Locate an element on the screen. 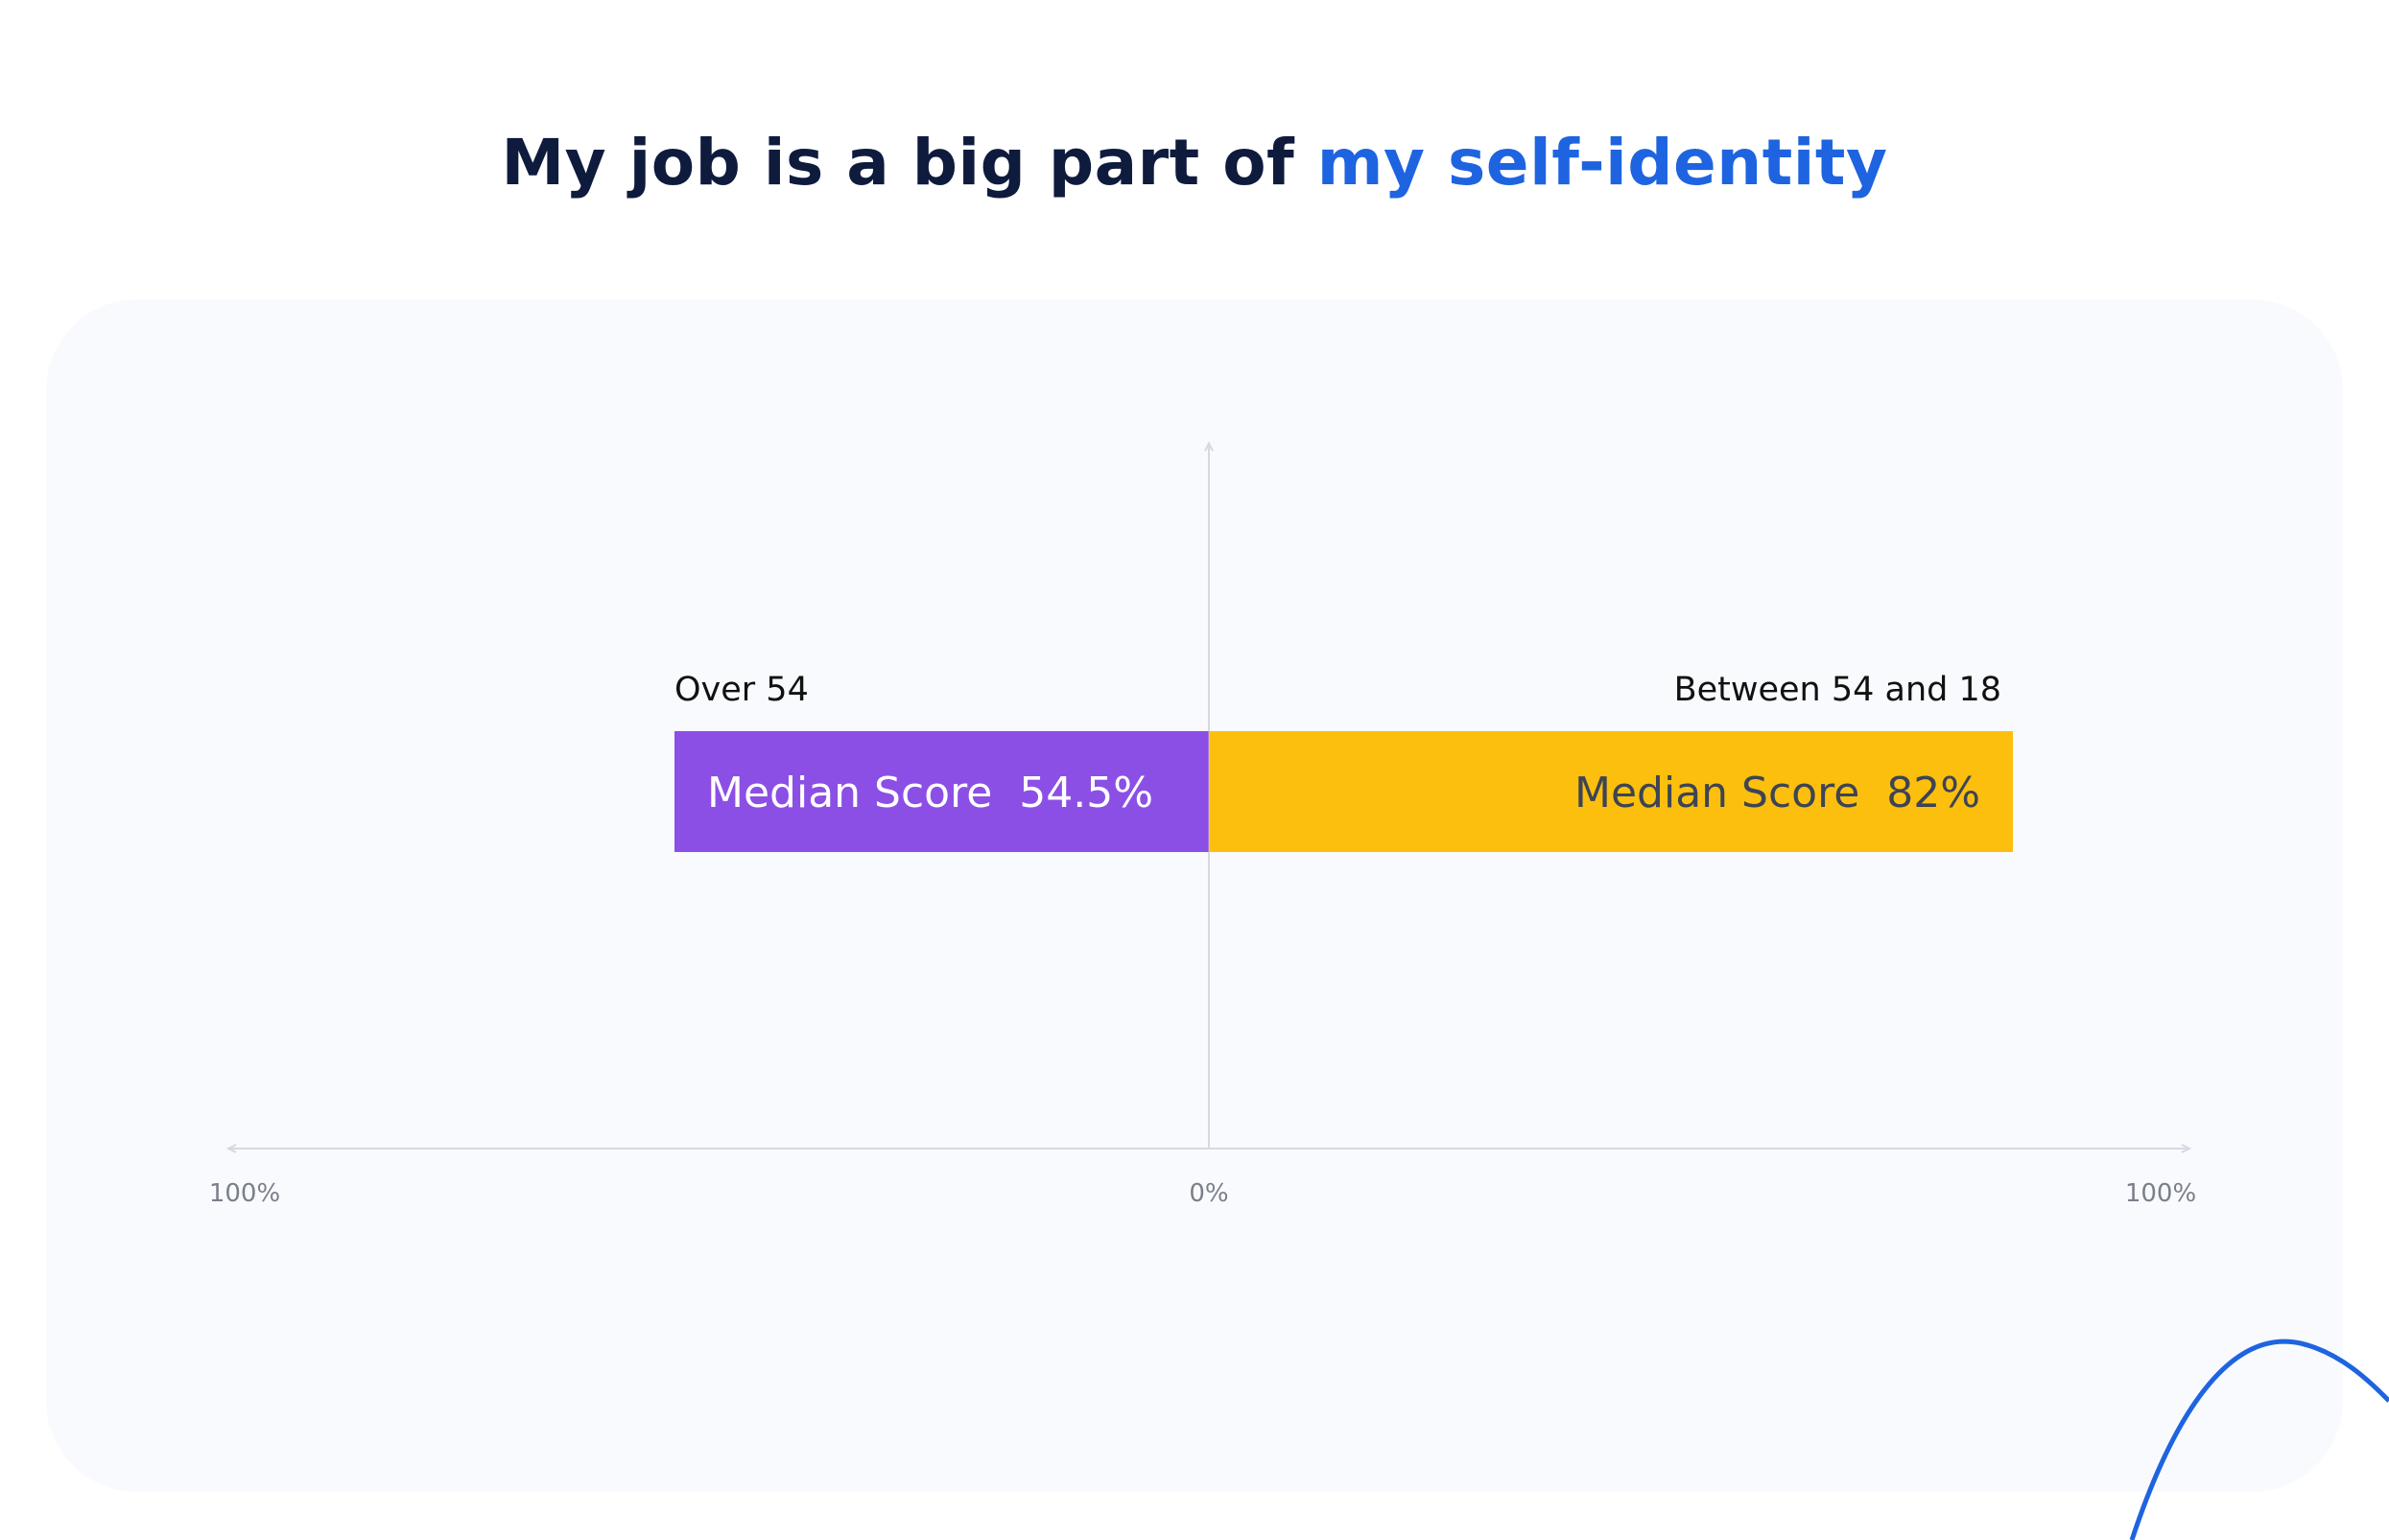 The width and height of the screenshot is (2389, 1540). title-prefix: My job is a big part of is located at coordinates (898, 163).